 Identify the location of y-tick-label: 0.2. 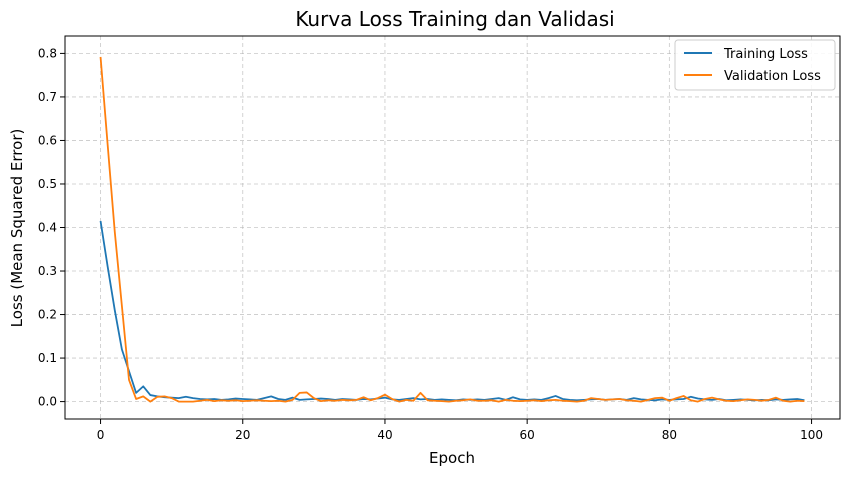
(47, 315).